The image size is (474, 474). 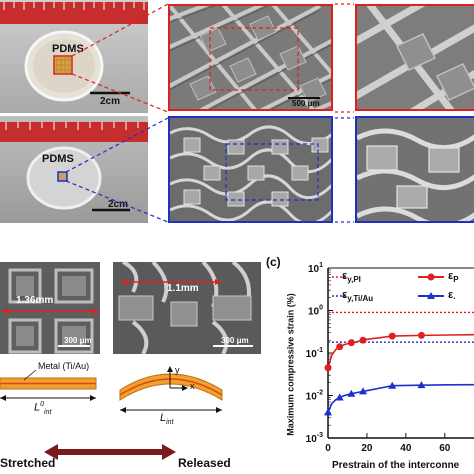 What do you see at coordinates (321, 308) in the screenshot?
I see `y-tick-exponent: 0` at bounding box center [321, 308].